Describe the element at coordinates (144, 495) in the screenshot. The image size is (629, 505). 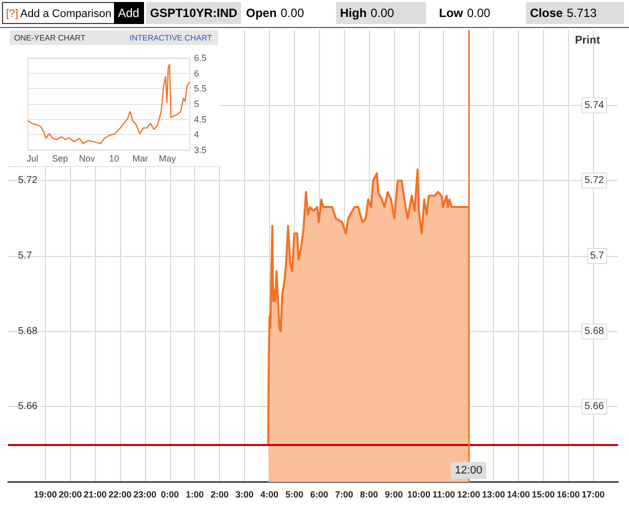
I see `x-tick-label: 23:00` at that location.